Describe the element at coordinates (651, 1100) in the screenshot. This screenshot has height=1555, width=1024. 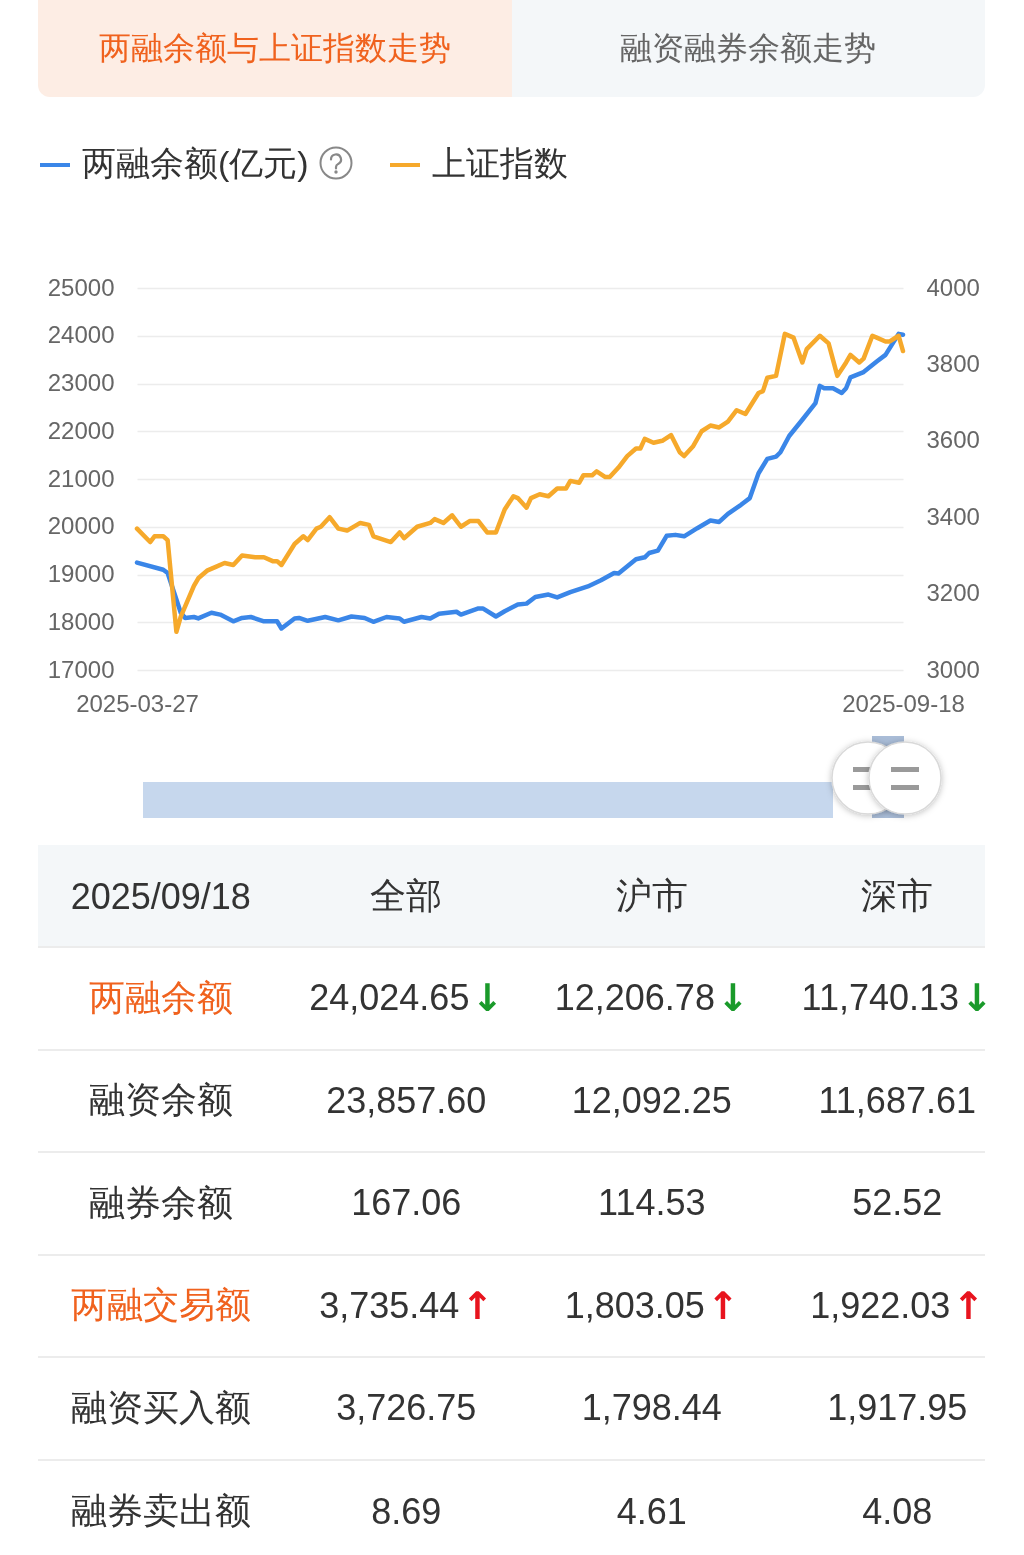
I see `text: 12,092.25` at that location.